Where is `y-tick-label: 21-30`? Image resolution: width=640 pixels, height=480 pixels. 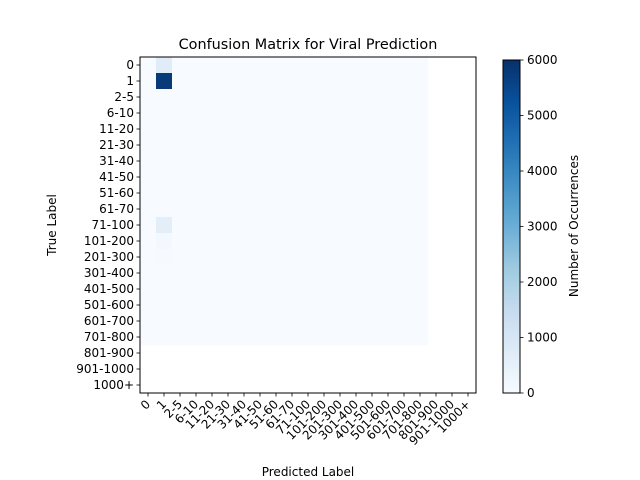 y-tick-label: 21-30 is located at coordinates (116, 145).